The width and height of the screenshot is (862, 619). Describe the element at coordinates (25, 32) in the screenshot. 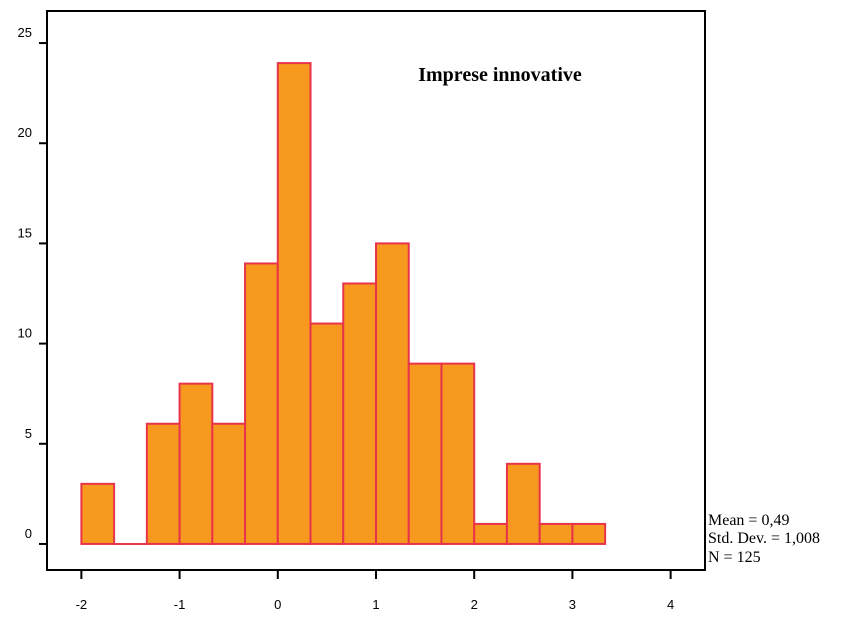

I see `y-tick-label-5: 25` at that location.